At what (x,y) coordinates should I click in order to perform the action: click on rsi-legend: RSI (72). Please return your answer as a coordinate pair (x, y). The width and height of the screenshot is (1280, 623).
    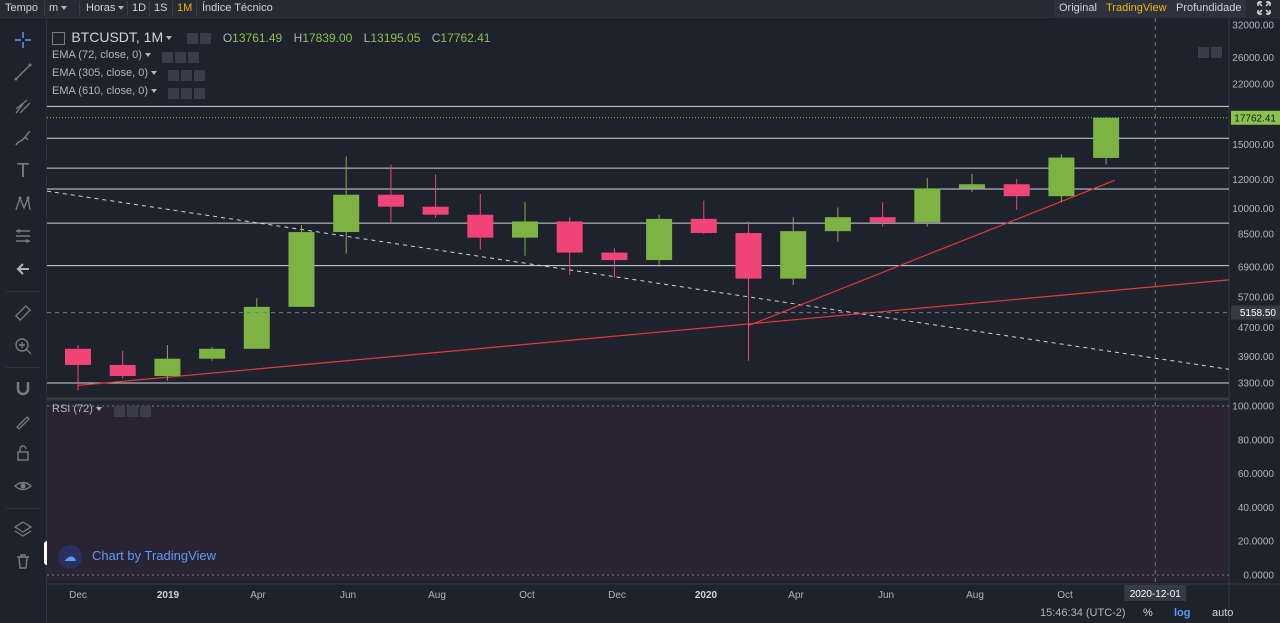
    Looking at the image, I should click on (77, 409).